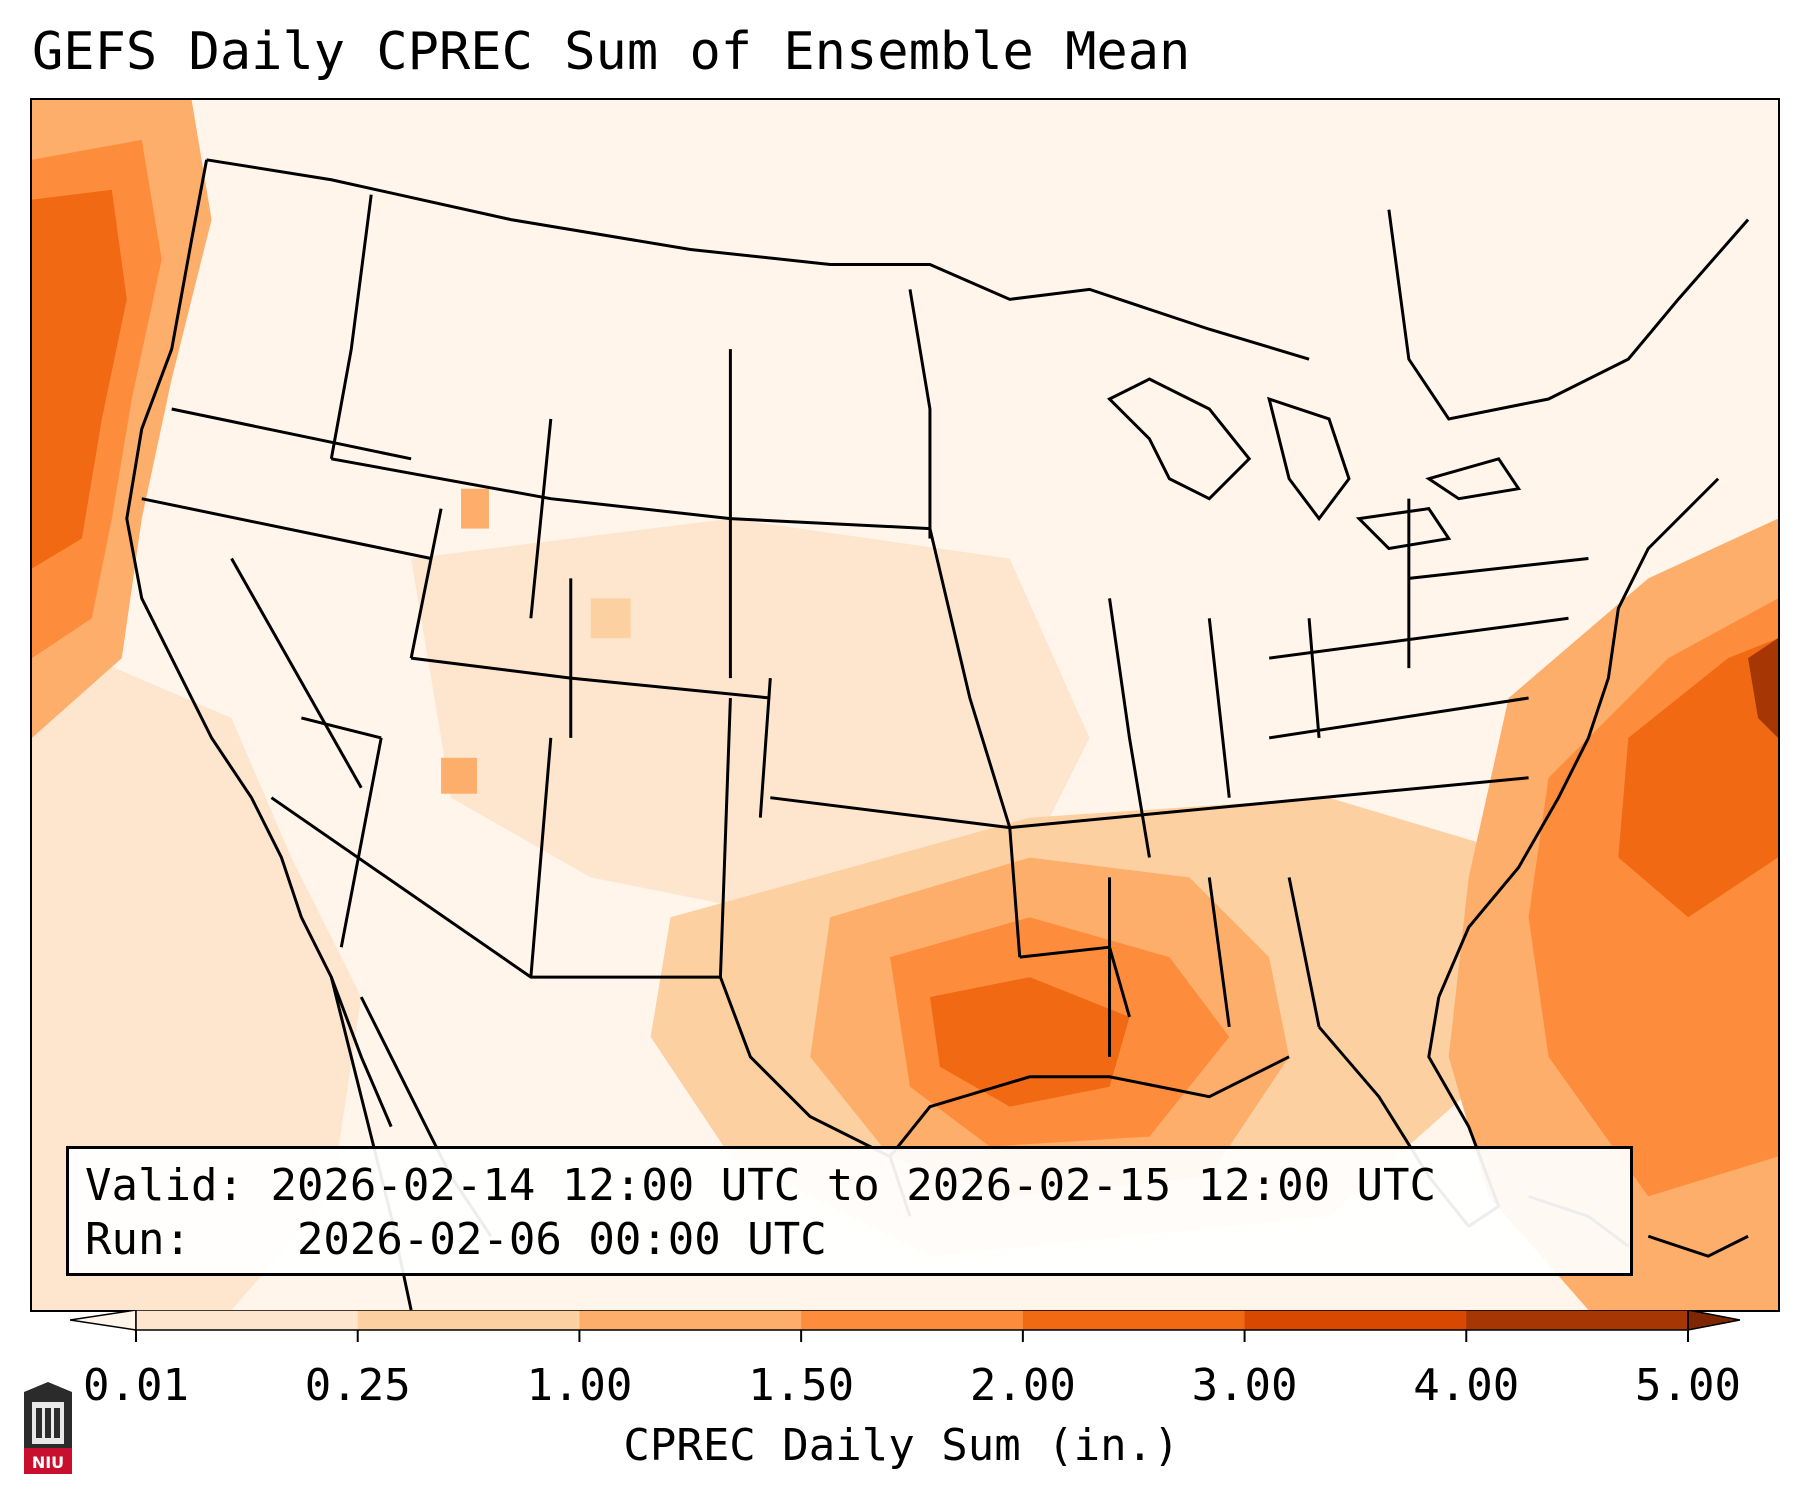 Image resolution: width=1803 pixels, height=1500 pixels. I want to click on map-title: GEFS Daily CPREC Sum of Ensemble Mean, so click(611, 52).